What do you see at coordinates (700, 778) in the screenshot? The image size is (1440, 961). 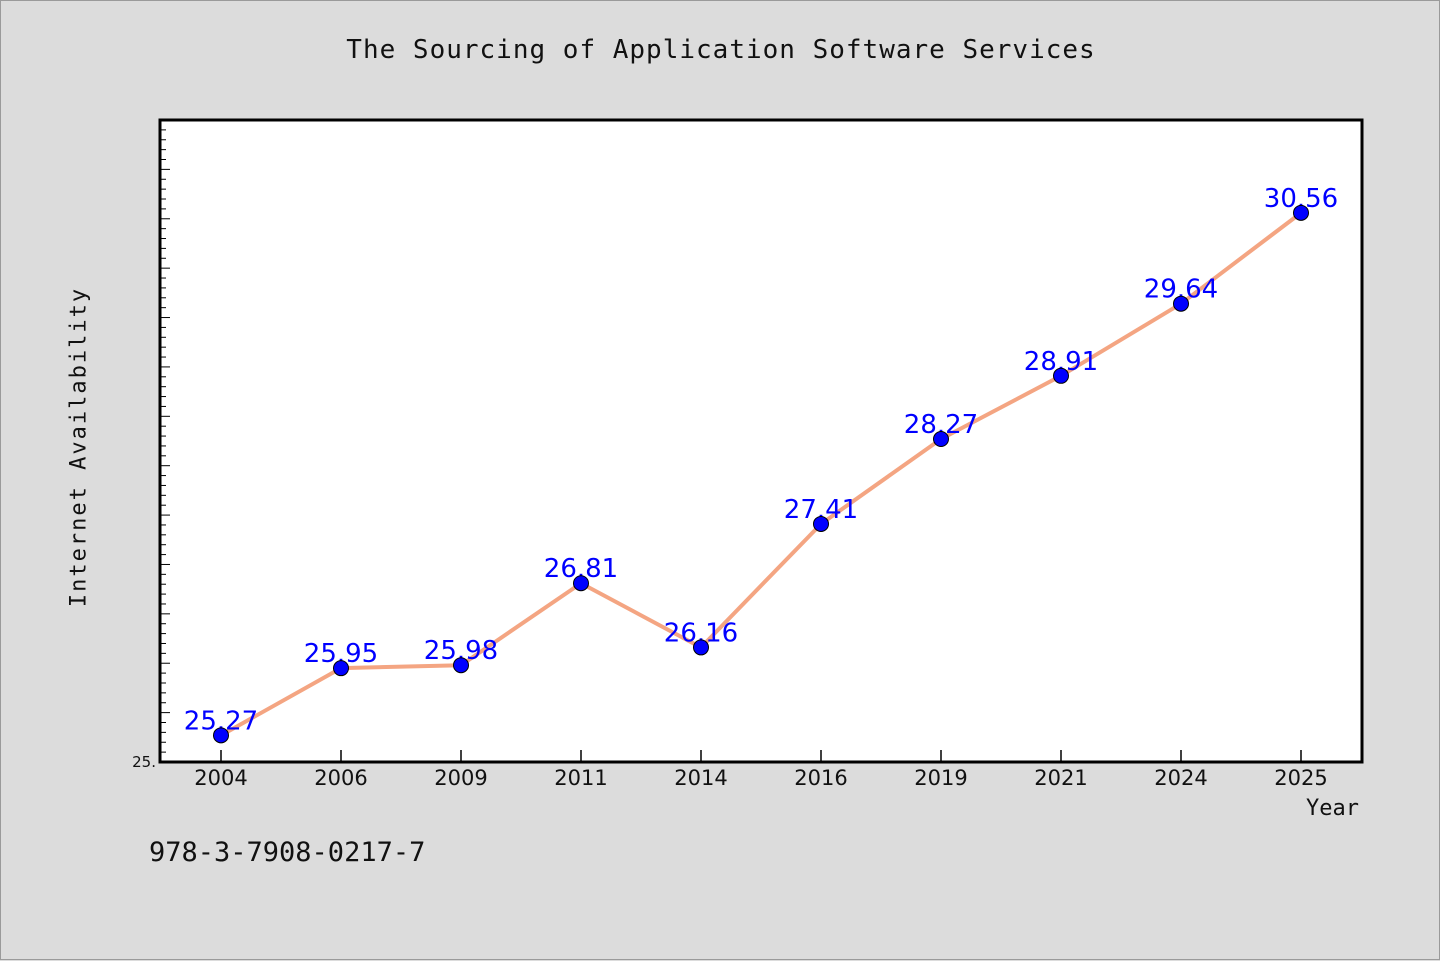 I see `x-tick-label: 2014` at bounding box center [700, 778].